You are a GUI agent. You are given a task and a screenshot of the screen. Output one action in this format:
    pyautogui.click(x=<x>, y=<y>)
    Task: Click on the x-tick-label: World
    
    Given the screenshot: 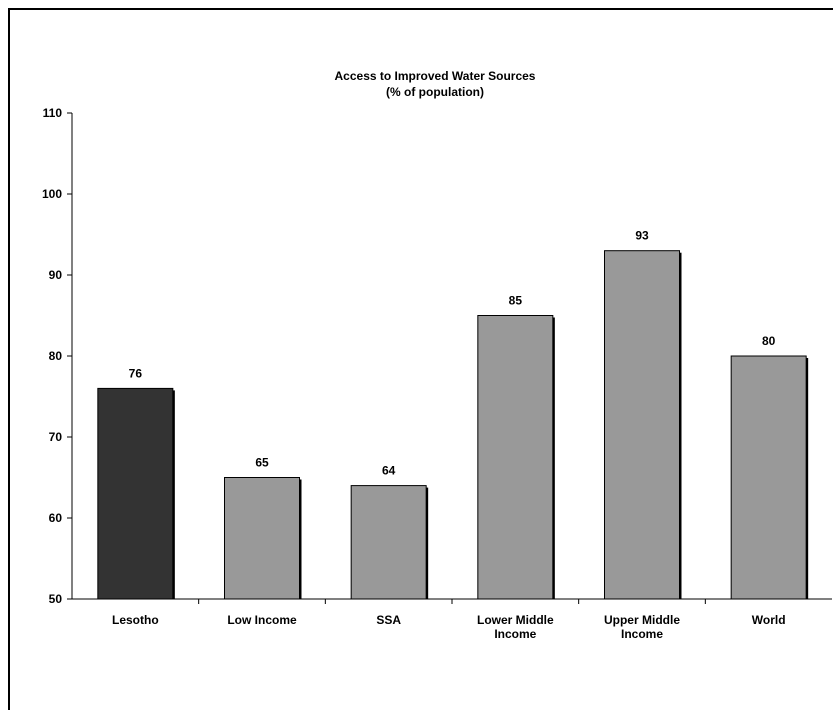 What is the action you would take?
    pyautogui.click(x=769, y=620)
    